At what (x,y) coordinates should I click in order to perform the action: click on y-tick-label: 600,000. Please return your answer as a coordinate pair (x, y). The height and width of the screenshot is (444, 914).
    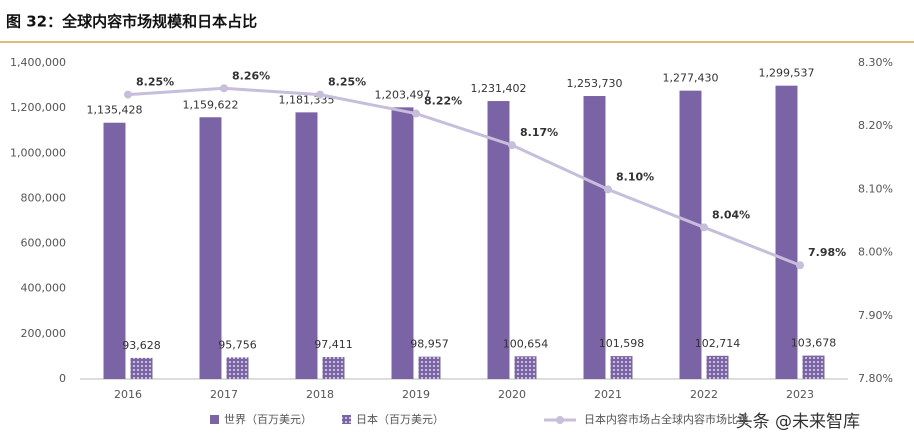
    Looking at the image, I should click on (44, 243).